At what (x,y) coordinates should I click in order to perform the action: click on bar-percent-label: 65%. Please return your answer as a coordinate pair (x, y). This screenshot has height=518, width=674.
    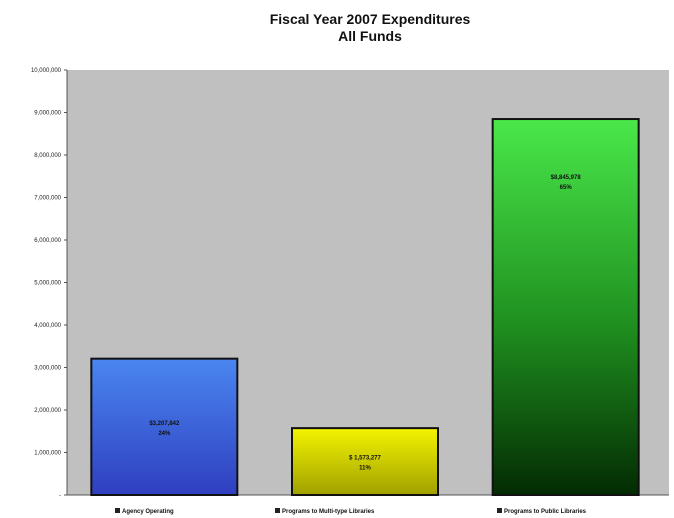
    Looking at the image, I should click on (566, 188).